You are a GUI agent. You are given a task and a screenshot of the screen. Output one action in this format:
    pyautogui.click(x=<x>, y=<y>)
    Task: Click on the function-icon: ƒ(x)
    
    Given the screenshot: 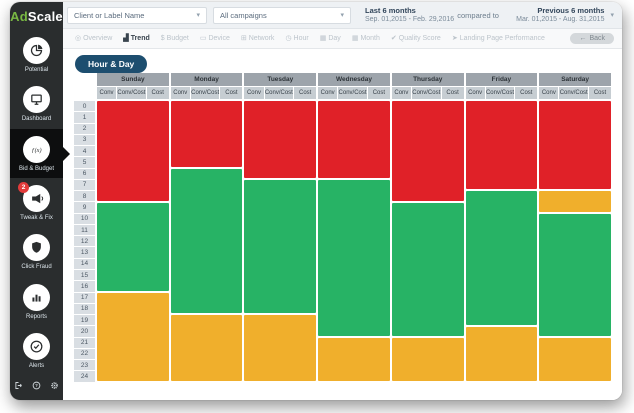 What is the action you would take?
    pyautogui.click(x=36, y=149)
    